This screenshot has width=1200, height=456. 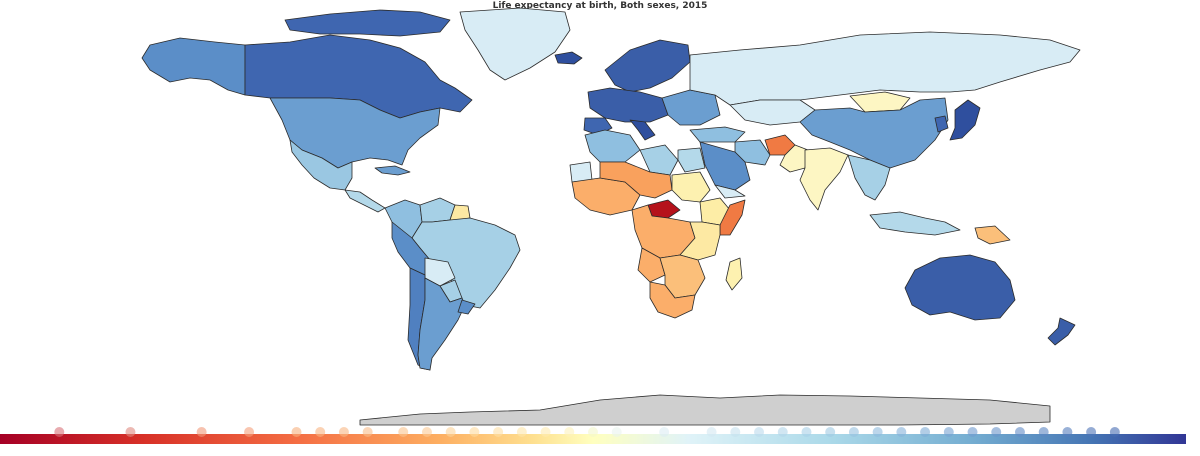 I want to click on region-western-europe, so click(x=628, y=105).